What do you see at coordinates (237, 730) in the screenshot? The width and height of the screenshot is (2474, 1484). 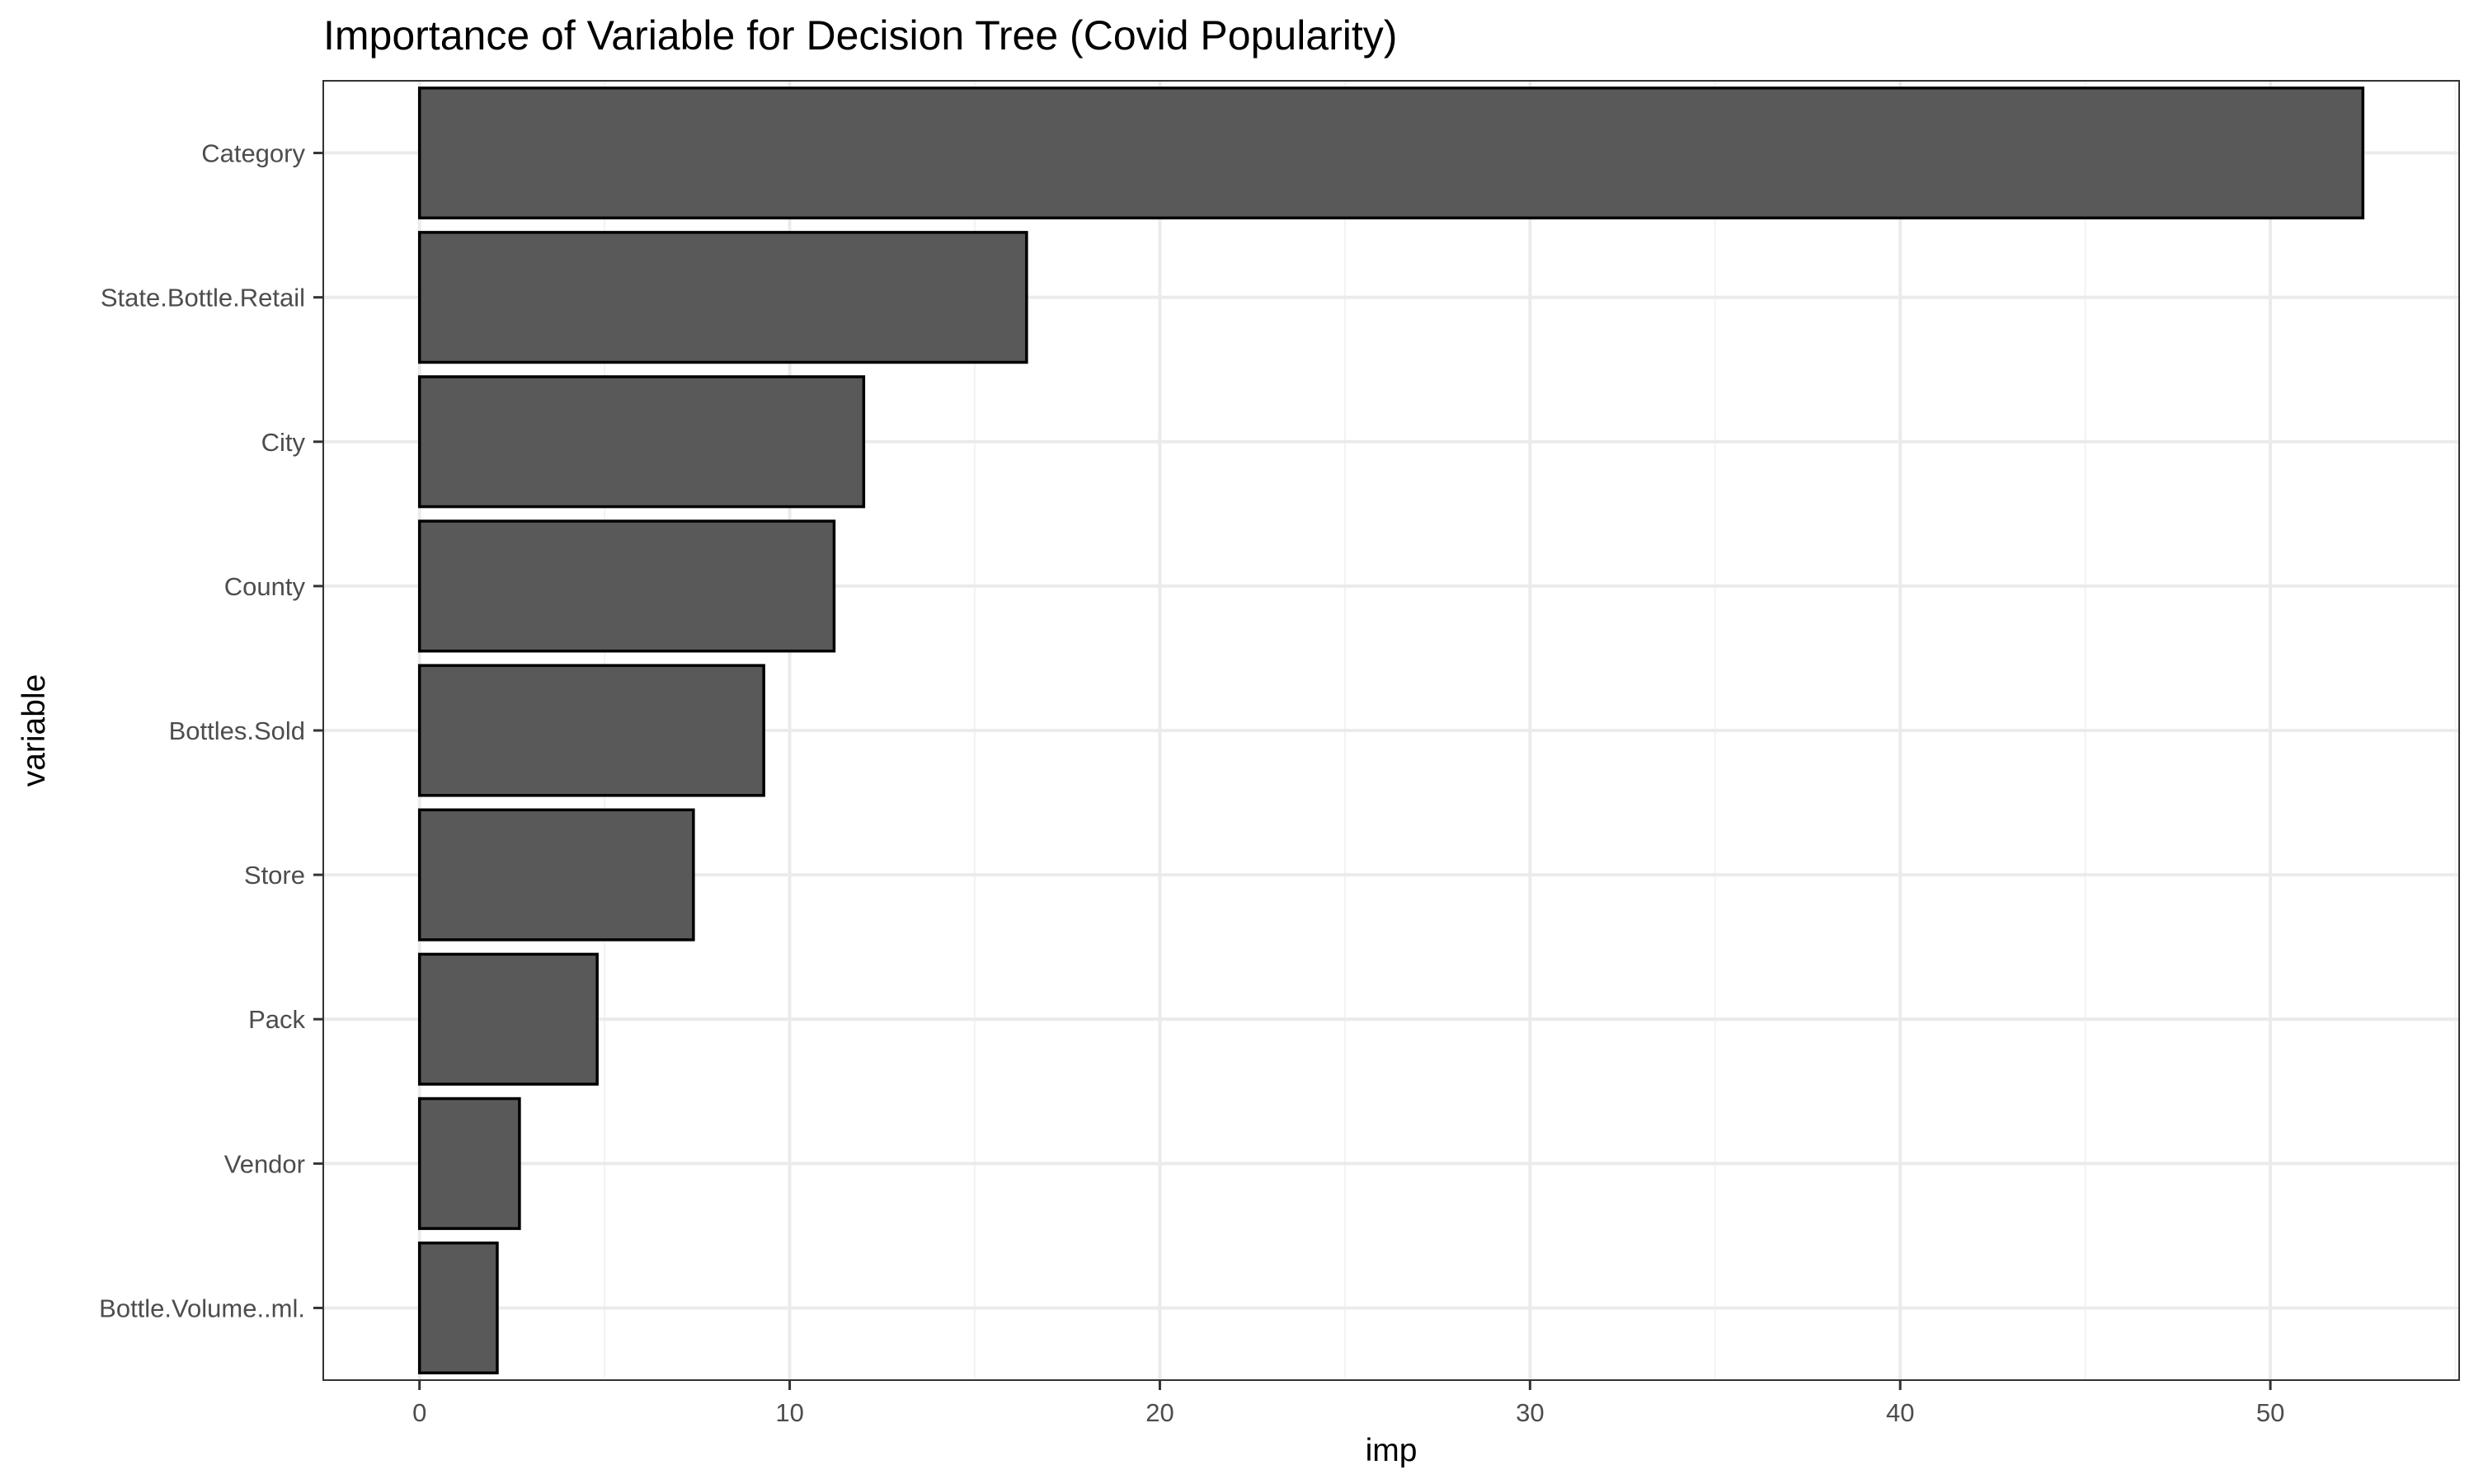 I see `y-tick-label: Bottles.Sold` at bounding box center [237, 730].